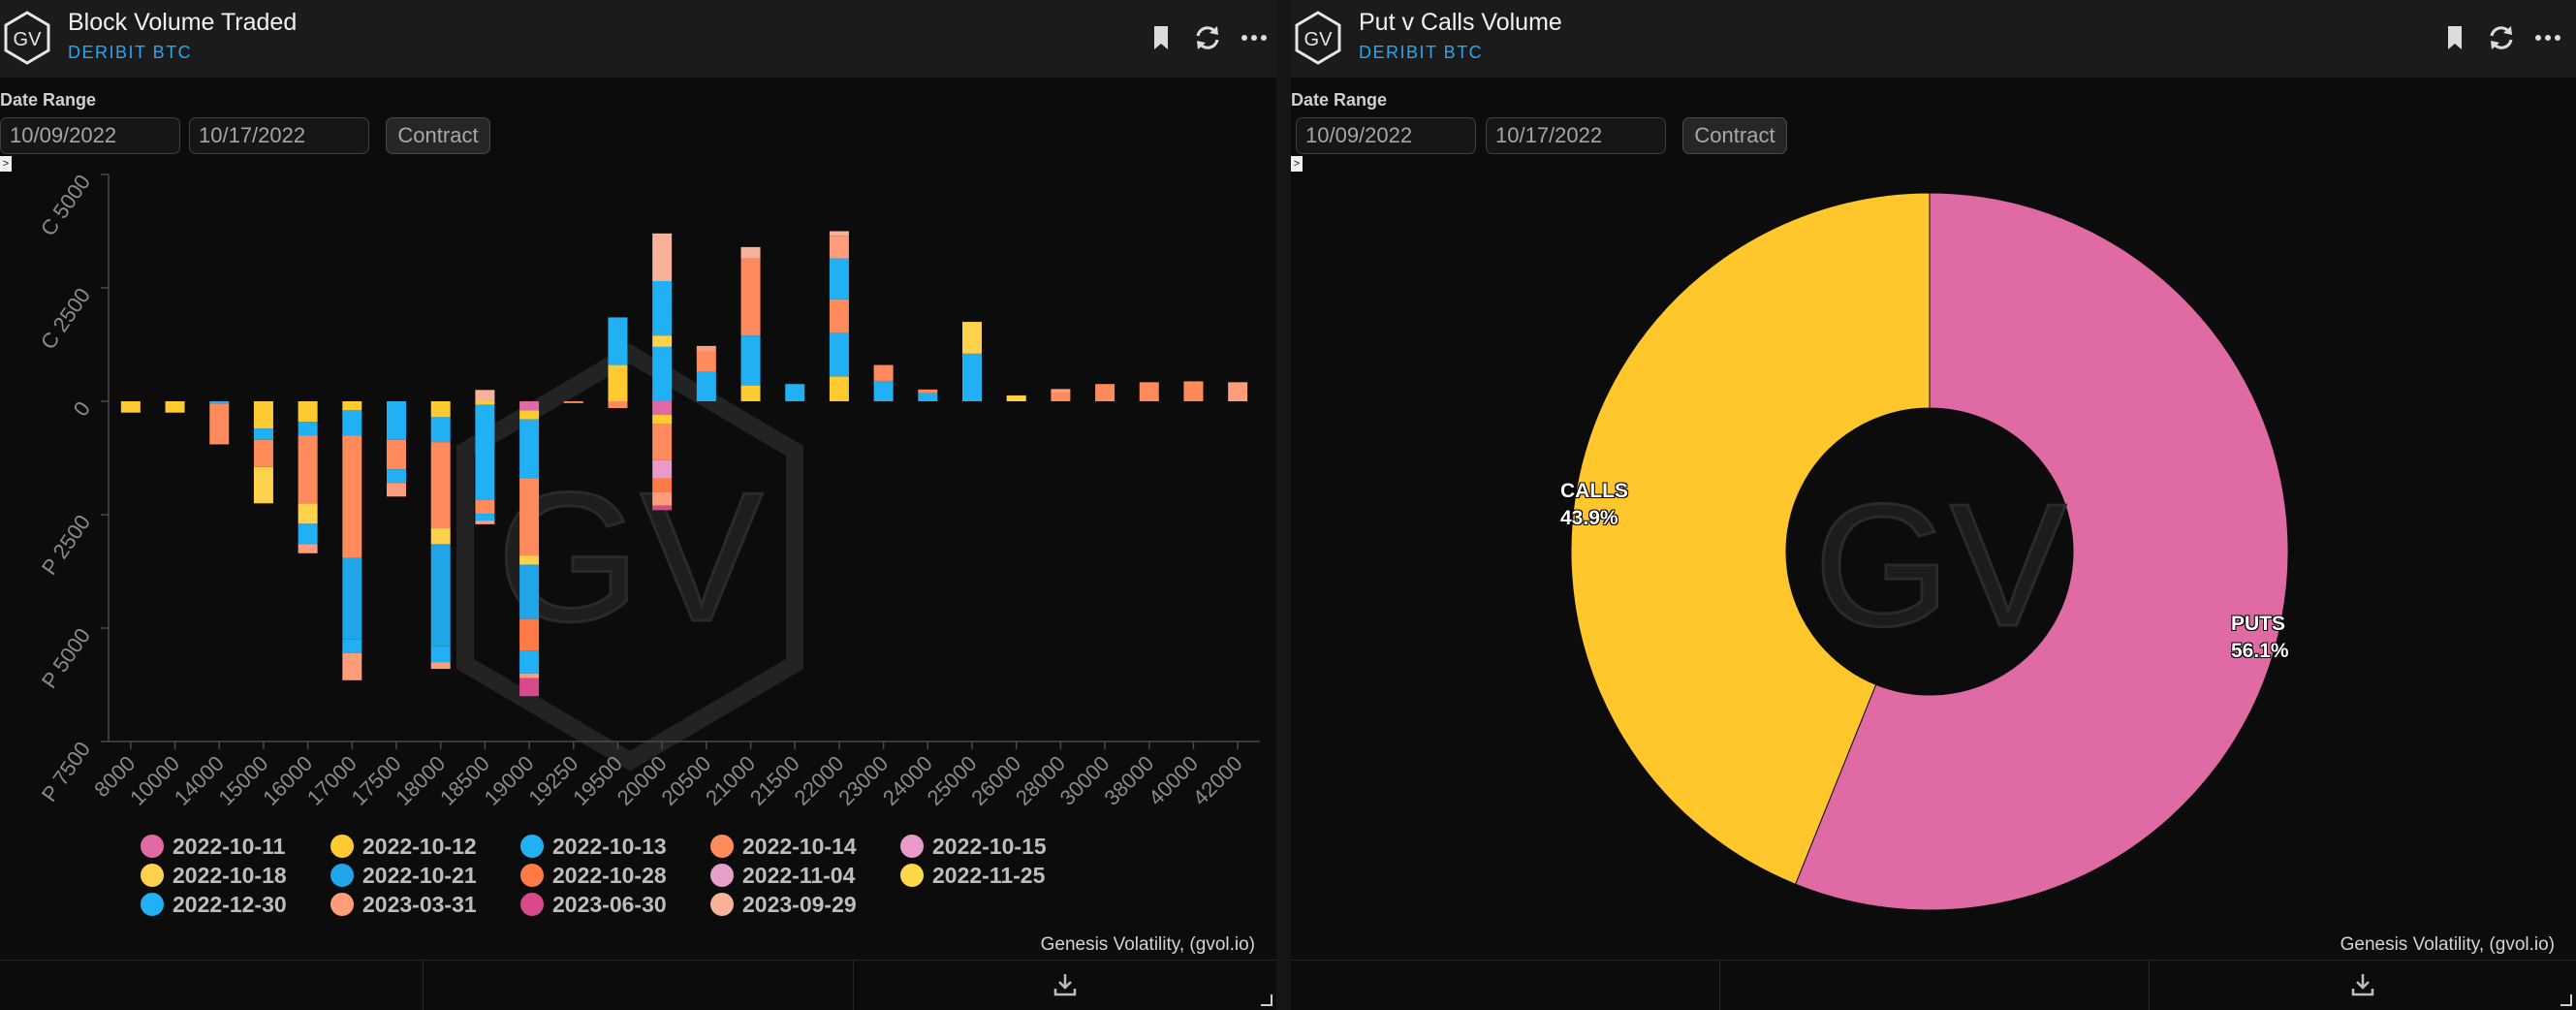 This screenshot has width=2576, height=1010. What do you see at coordinates (214, 876) in the screenshot?
I see `legend-item: 2022-10-18` at bounding box center [214, 876].